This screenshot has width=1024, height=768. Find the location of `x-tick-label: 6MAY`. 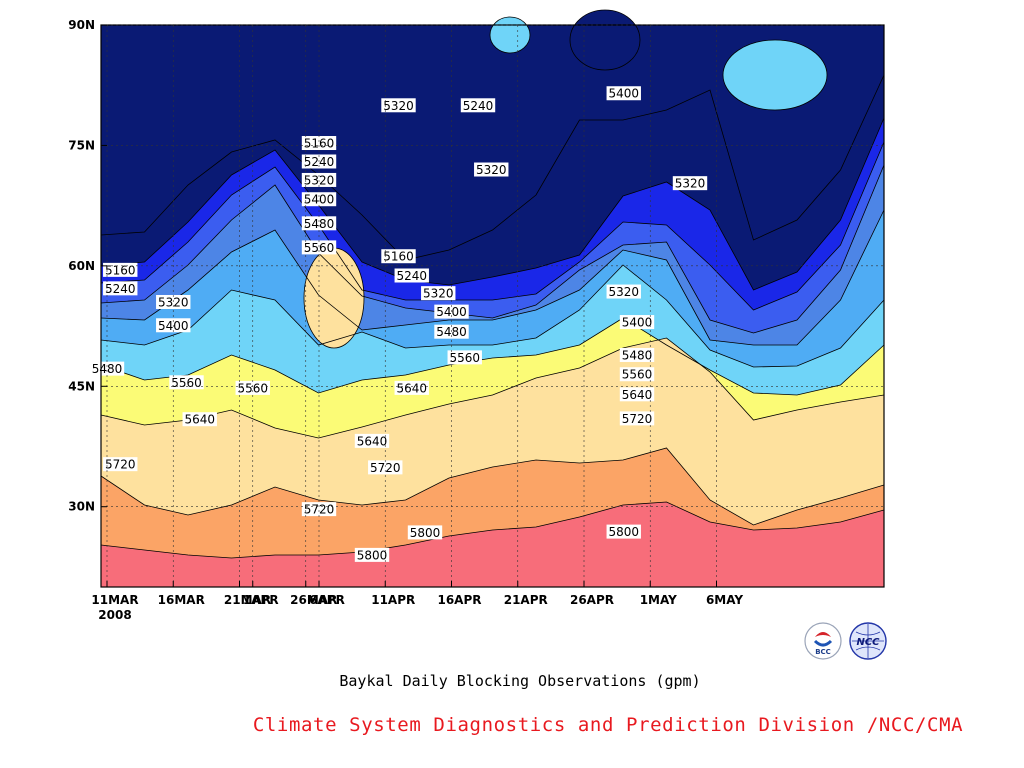

x-tick-label: 6MAY is located at coordinates (724, 600).